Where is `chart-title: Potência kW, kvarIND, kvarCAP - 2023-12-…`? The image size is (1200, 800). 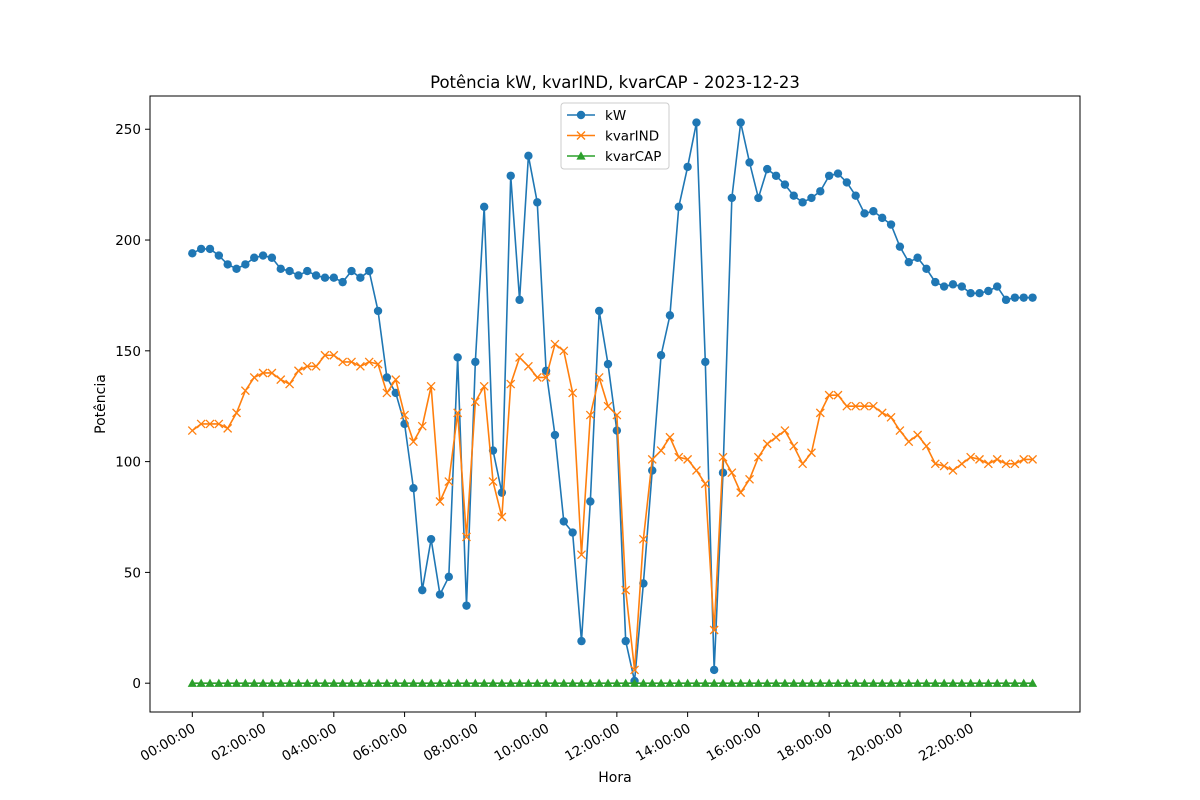
chart-title: Potência kW, kvarIND, kvarCAP - 2023-12-… is located at coordinates (615, 82).